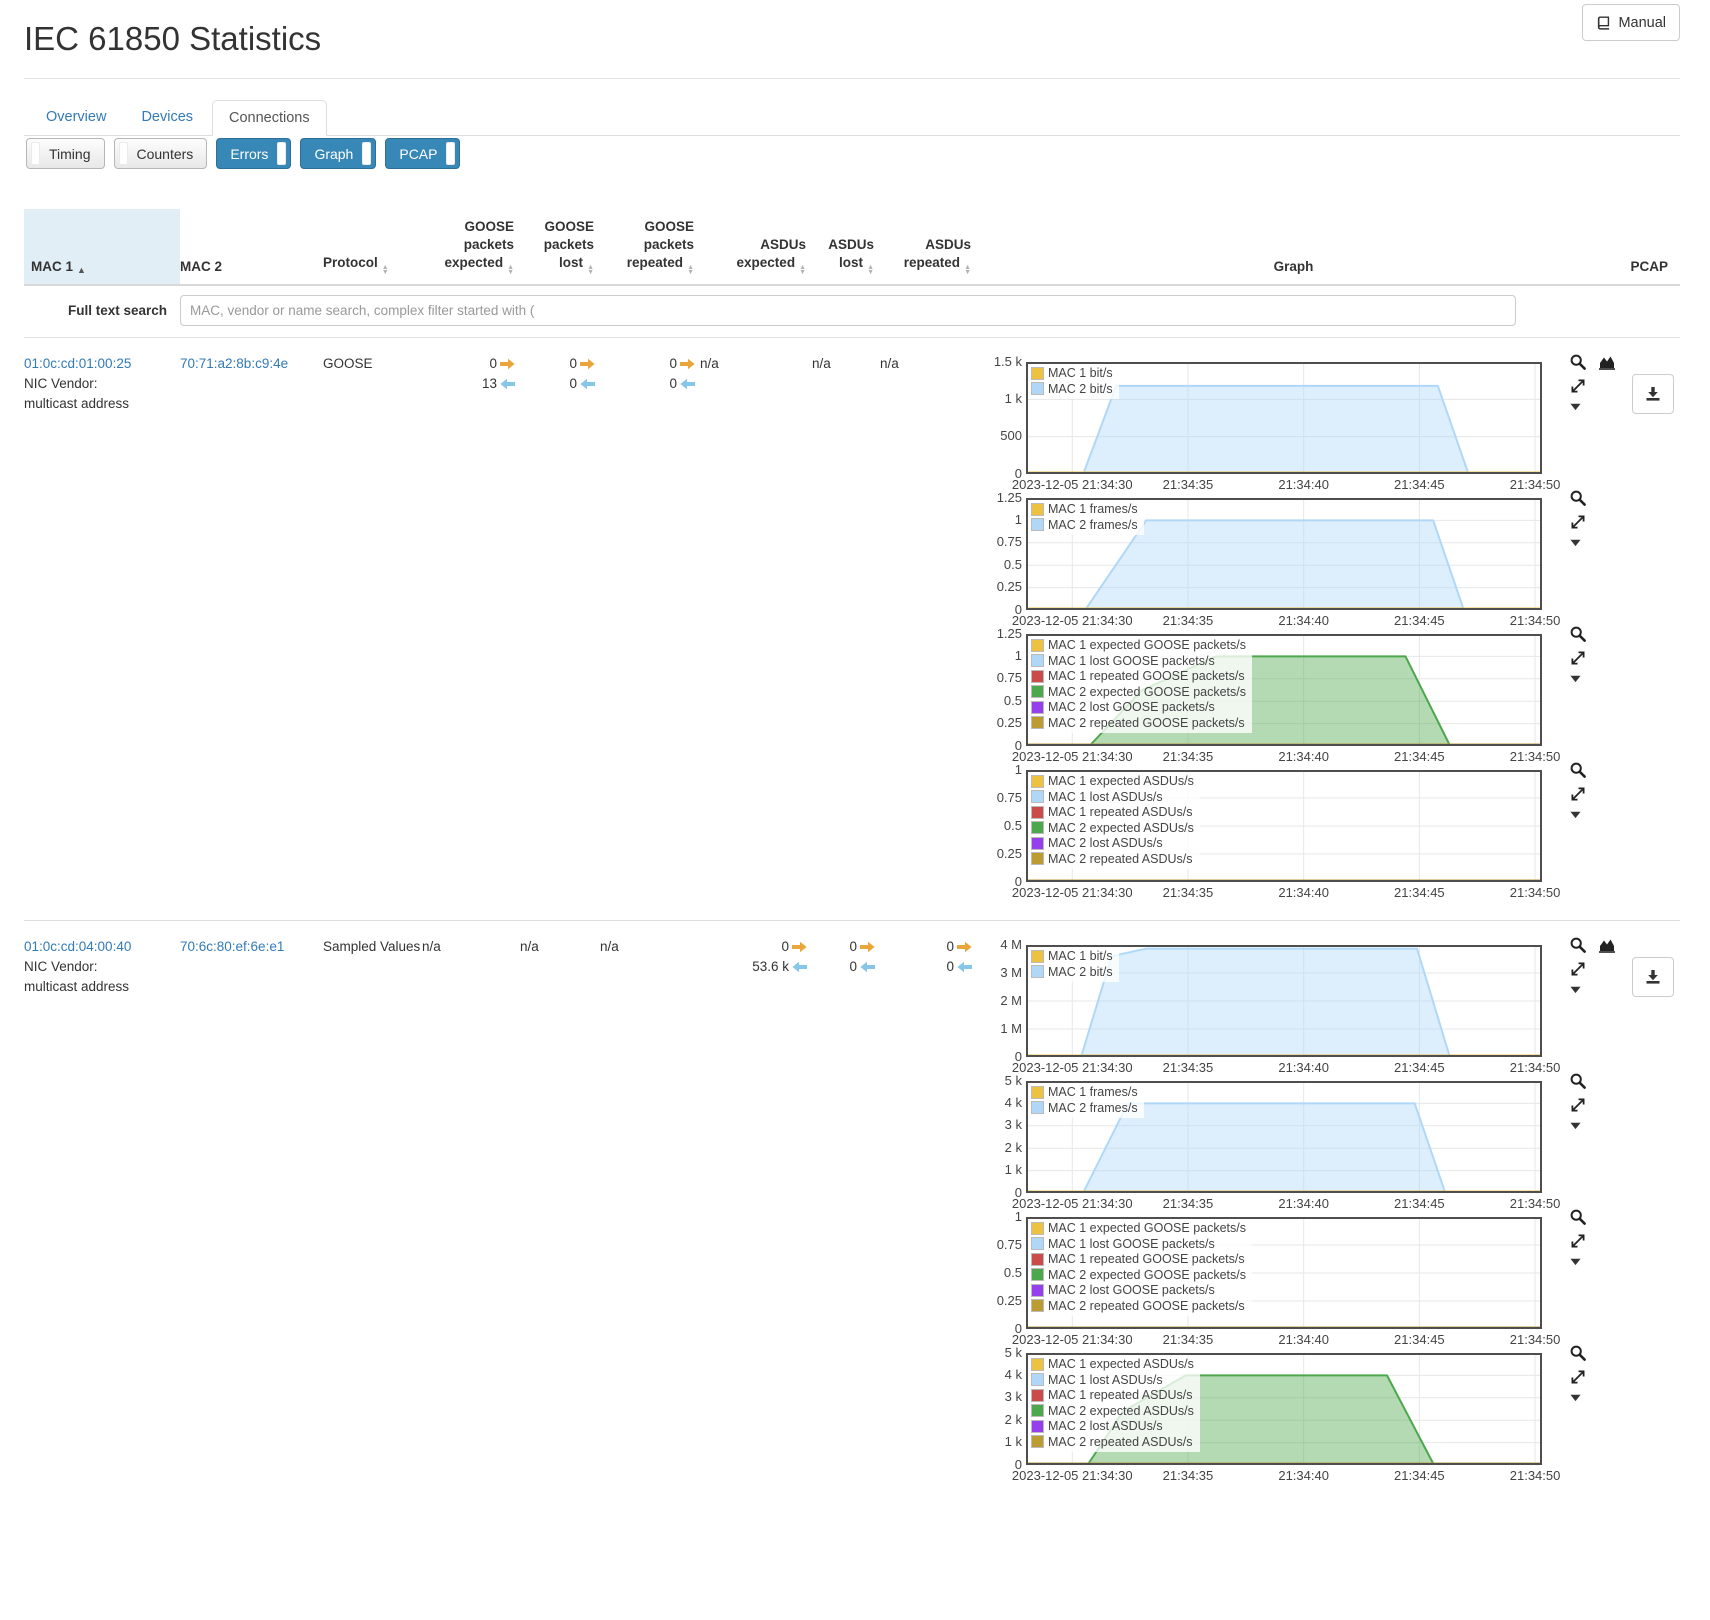 The height and width of the screenshot is (1620, 1710). Describe the element at coordinates (1007, 361) in the screenshot. I see `y-axis-tick-label: 1.5 k` at that location.